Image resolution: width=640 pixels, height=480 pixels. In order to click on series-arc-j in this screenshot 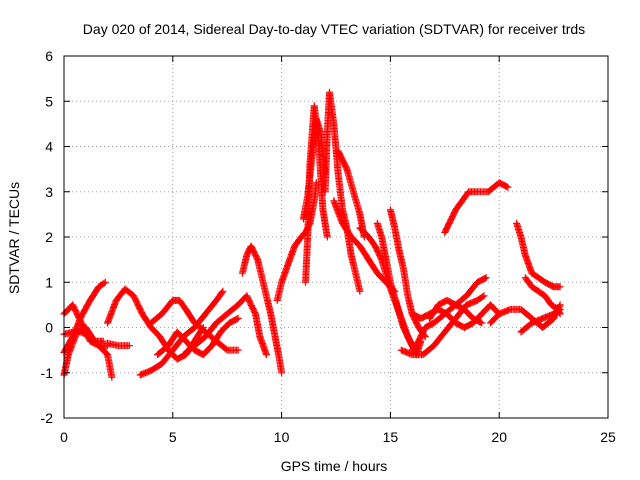, I will do `click(225, 325)`.